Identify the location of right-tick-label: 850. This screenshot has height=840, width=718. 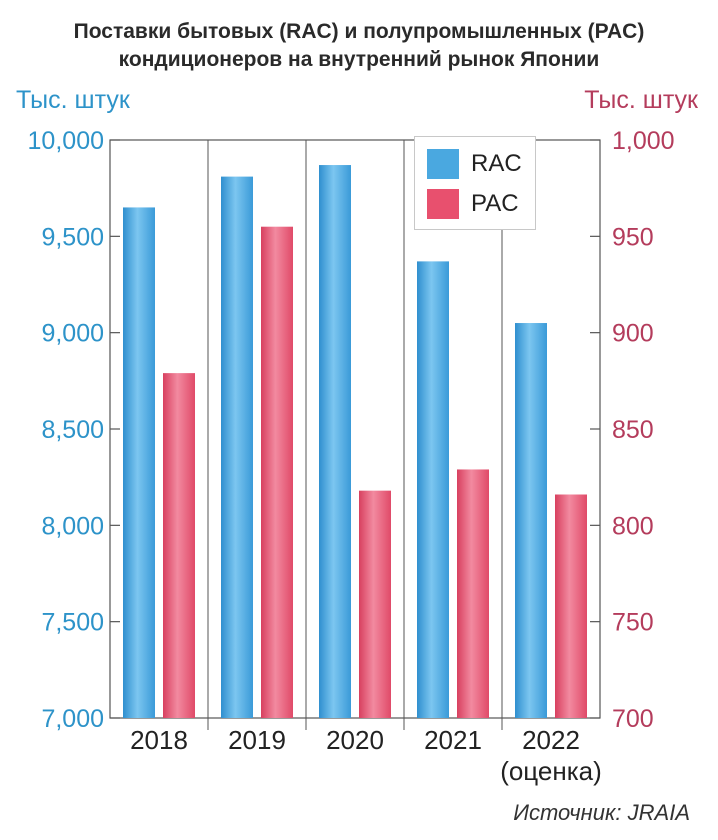
(633, 430).